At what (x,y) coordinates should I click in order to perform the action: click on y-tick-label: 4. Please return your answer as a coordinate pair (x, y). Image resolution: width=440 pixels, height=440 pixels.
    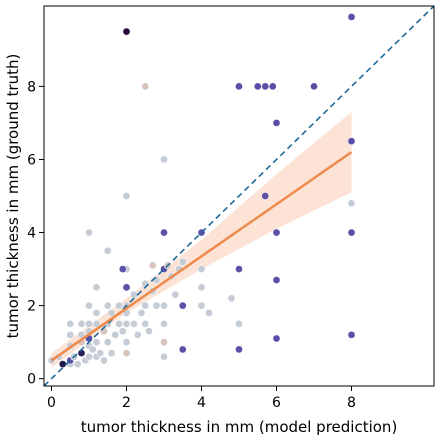
    Looking at the image, I should click on (31, 234).